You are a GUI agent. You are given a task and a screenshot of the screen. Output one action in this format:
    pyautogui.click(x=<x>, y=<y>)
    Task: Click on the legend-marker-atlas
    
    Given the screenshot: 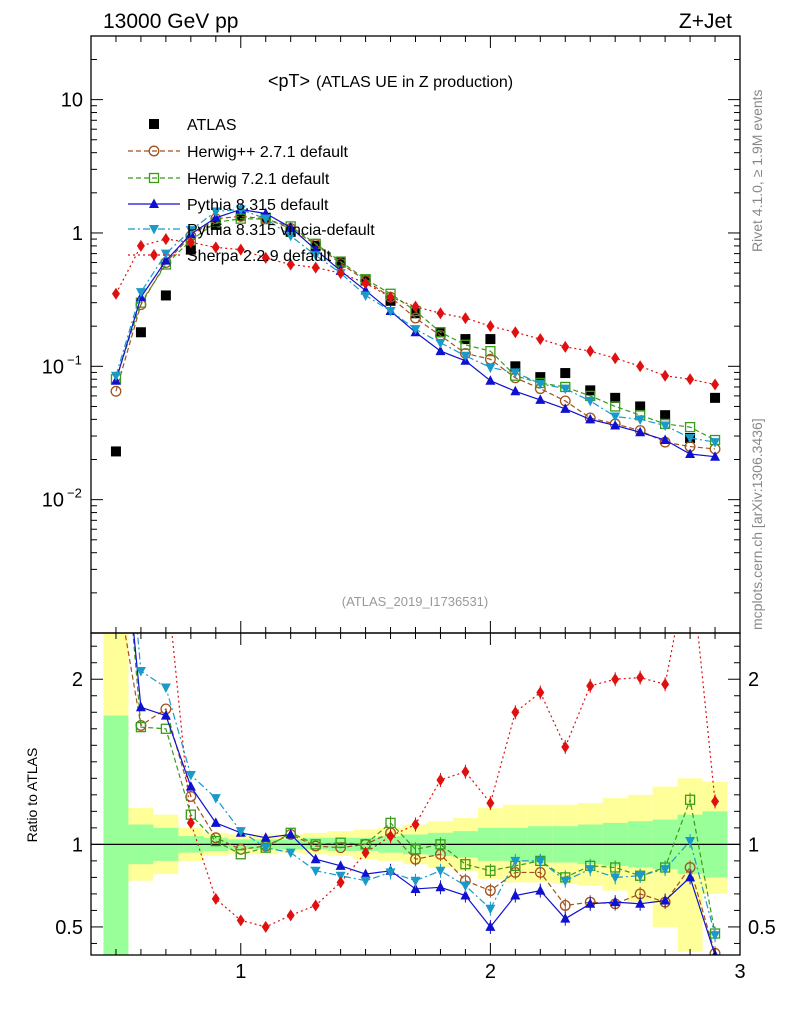 What is the action you would take?
    pyautogui.click(x=154, y=124)
    